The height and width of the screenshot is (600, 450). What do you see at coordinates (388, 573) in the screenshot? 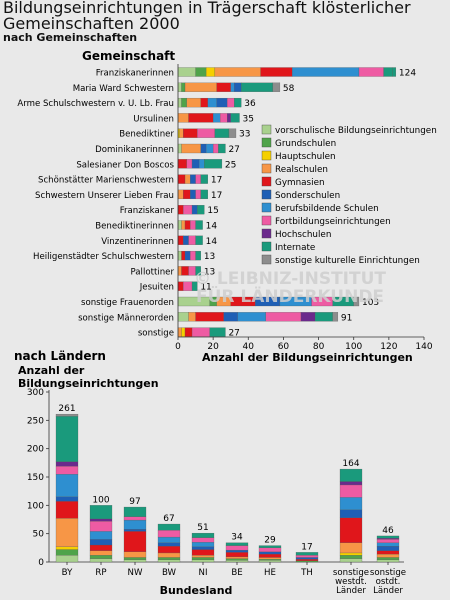
I see `chart-2-category-label: sonstige` at bounding box center [388, 573].